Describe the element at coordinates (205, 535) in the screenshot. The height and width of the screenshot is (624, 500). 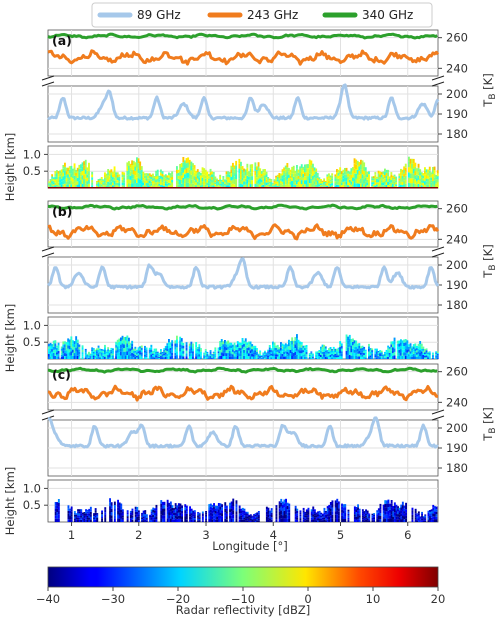
I see `longitude-tick-label: 3` at that location.